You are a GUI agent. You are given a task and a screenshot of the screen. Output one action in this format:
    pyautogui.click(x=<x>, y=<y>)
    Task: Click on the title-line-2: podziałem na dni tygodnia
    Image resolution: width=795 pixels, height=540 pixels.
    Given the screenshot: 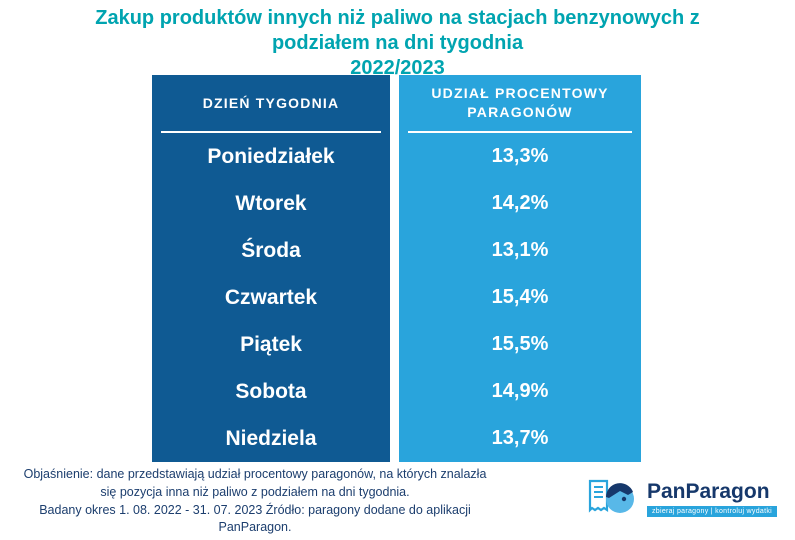 What is the action you would take?
    pyautogui.click(x=397, y=43)
    